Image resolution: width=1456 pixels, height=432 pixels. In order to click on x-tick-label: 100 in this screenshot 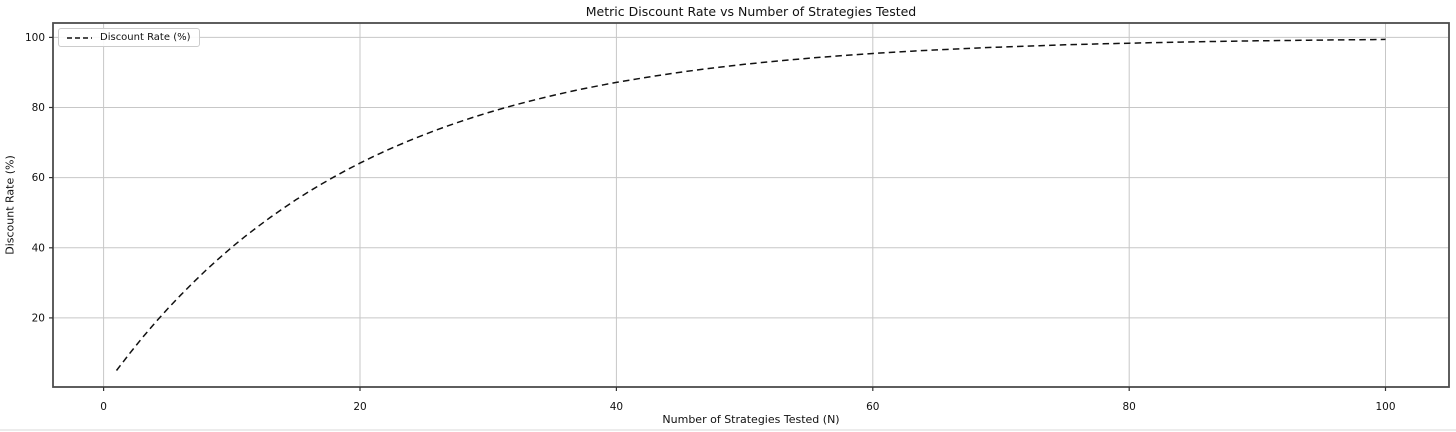, I will do `click(1385, 407)`.